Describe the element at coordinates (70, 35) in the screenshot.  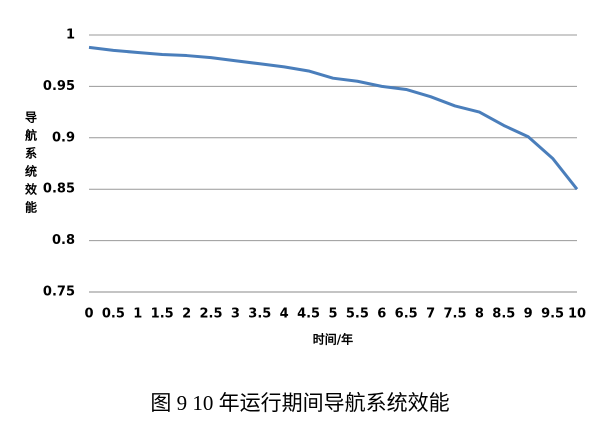
I see `y-tick-label: 1` at that location.